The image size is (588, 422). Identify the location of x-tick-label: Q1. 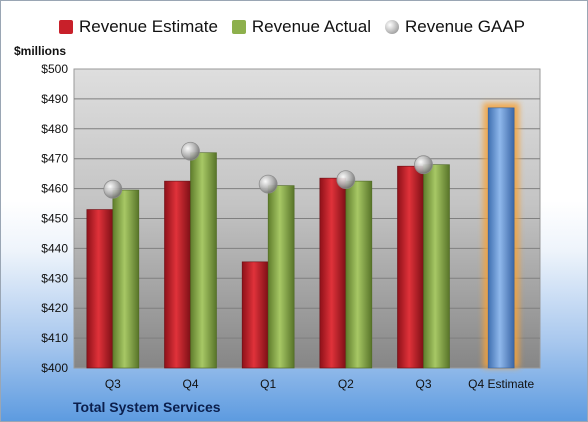
(268, 384).